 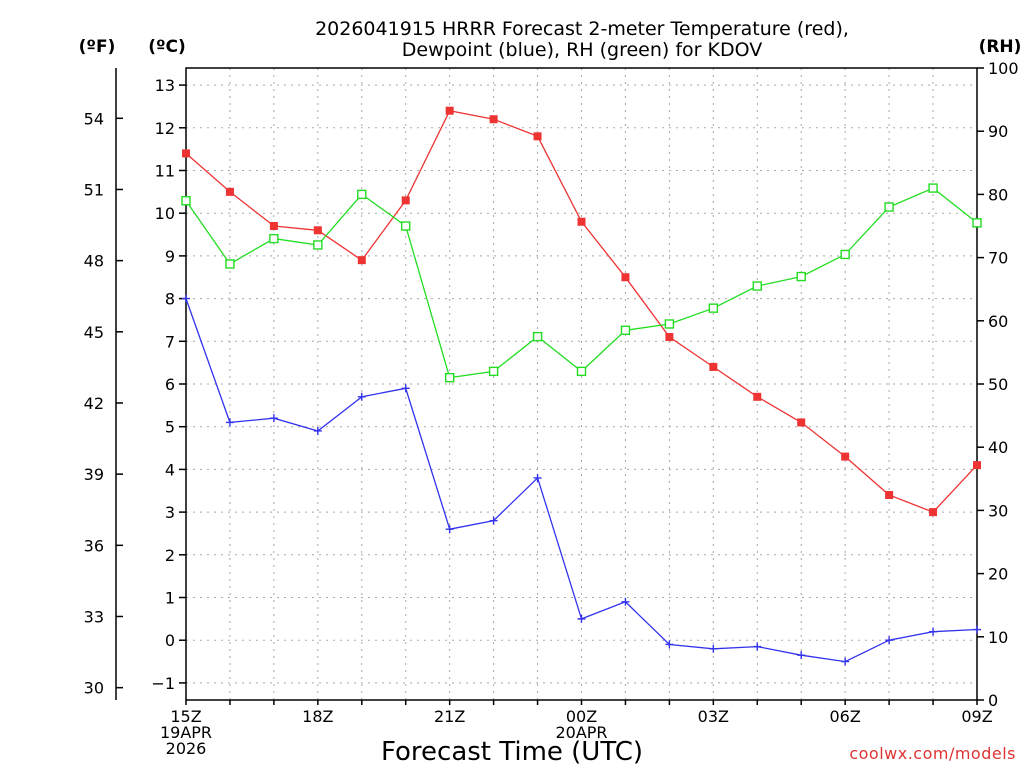 What do you see at coordinates (998, 194) in the screenshot?
I see `rh-tick-label: 80` at bounding box center [998, 194].